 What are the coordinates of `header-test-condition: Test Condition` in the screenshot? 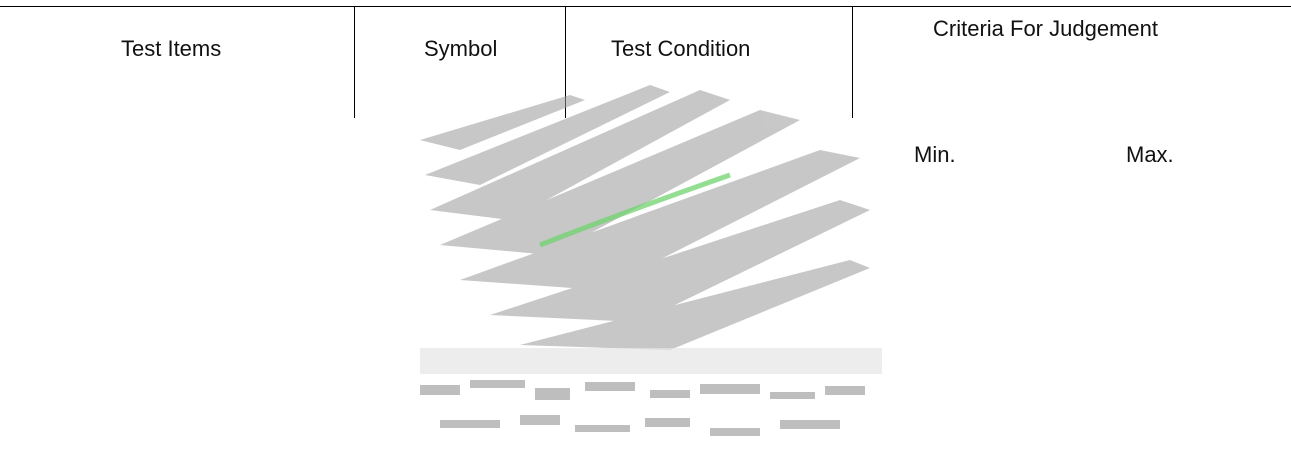 It's located at (681, 48).